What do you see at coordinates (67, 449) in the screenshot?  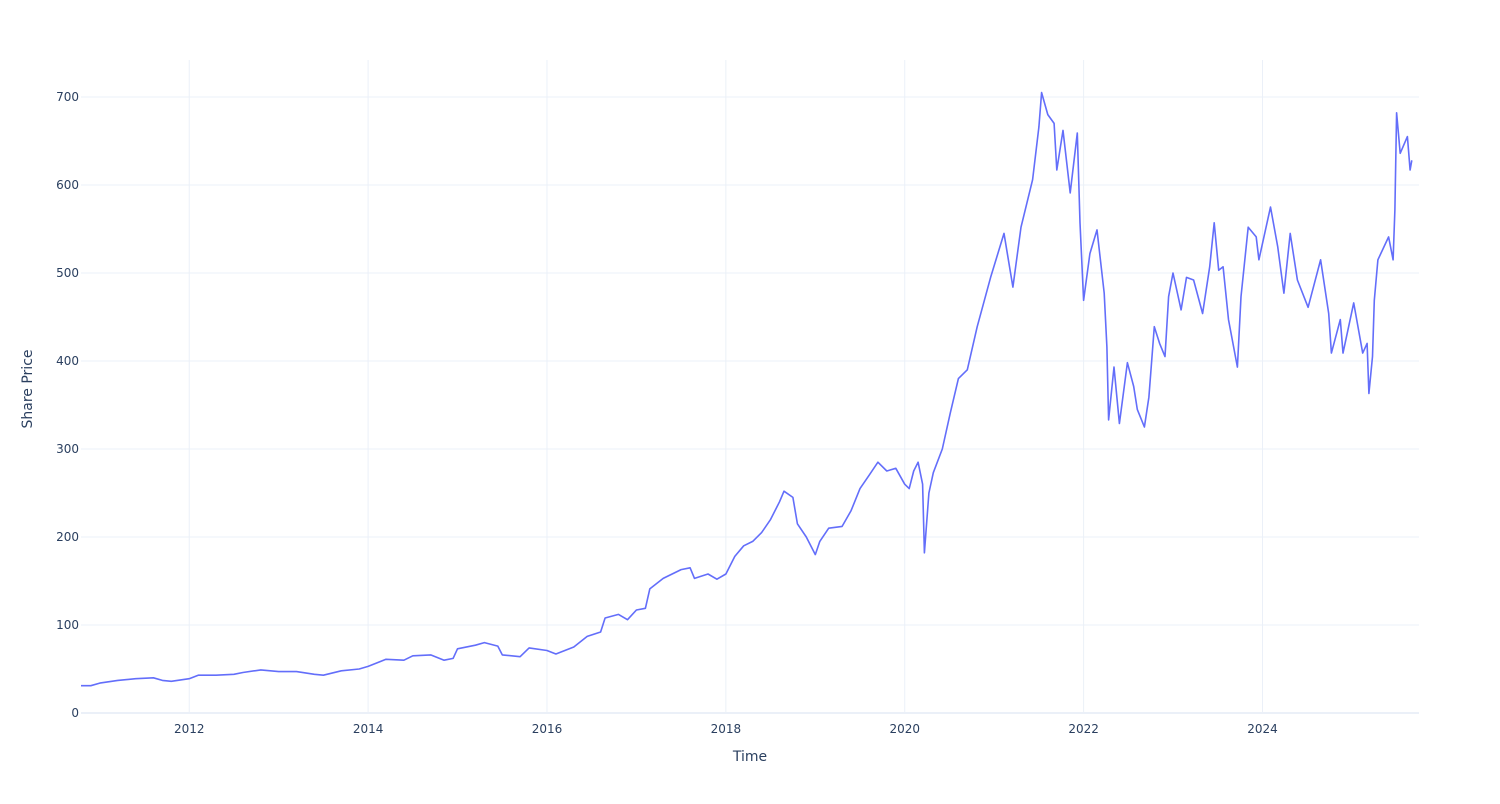 I see `y-tick-label: 300` at bounding box center [67, 449].